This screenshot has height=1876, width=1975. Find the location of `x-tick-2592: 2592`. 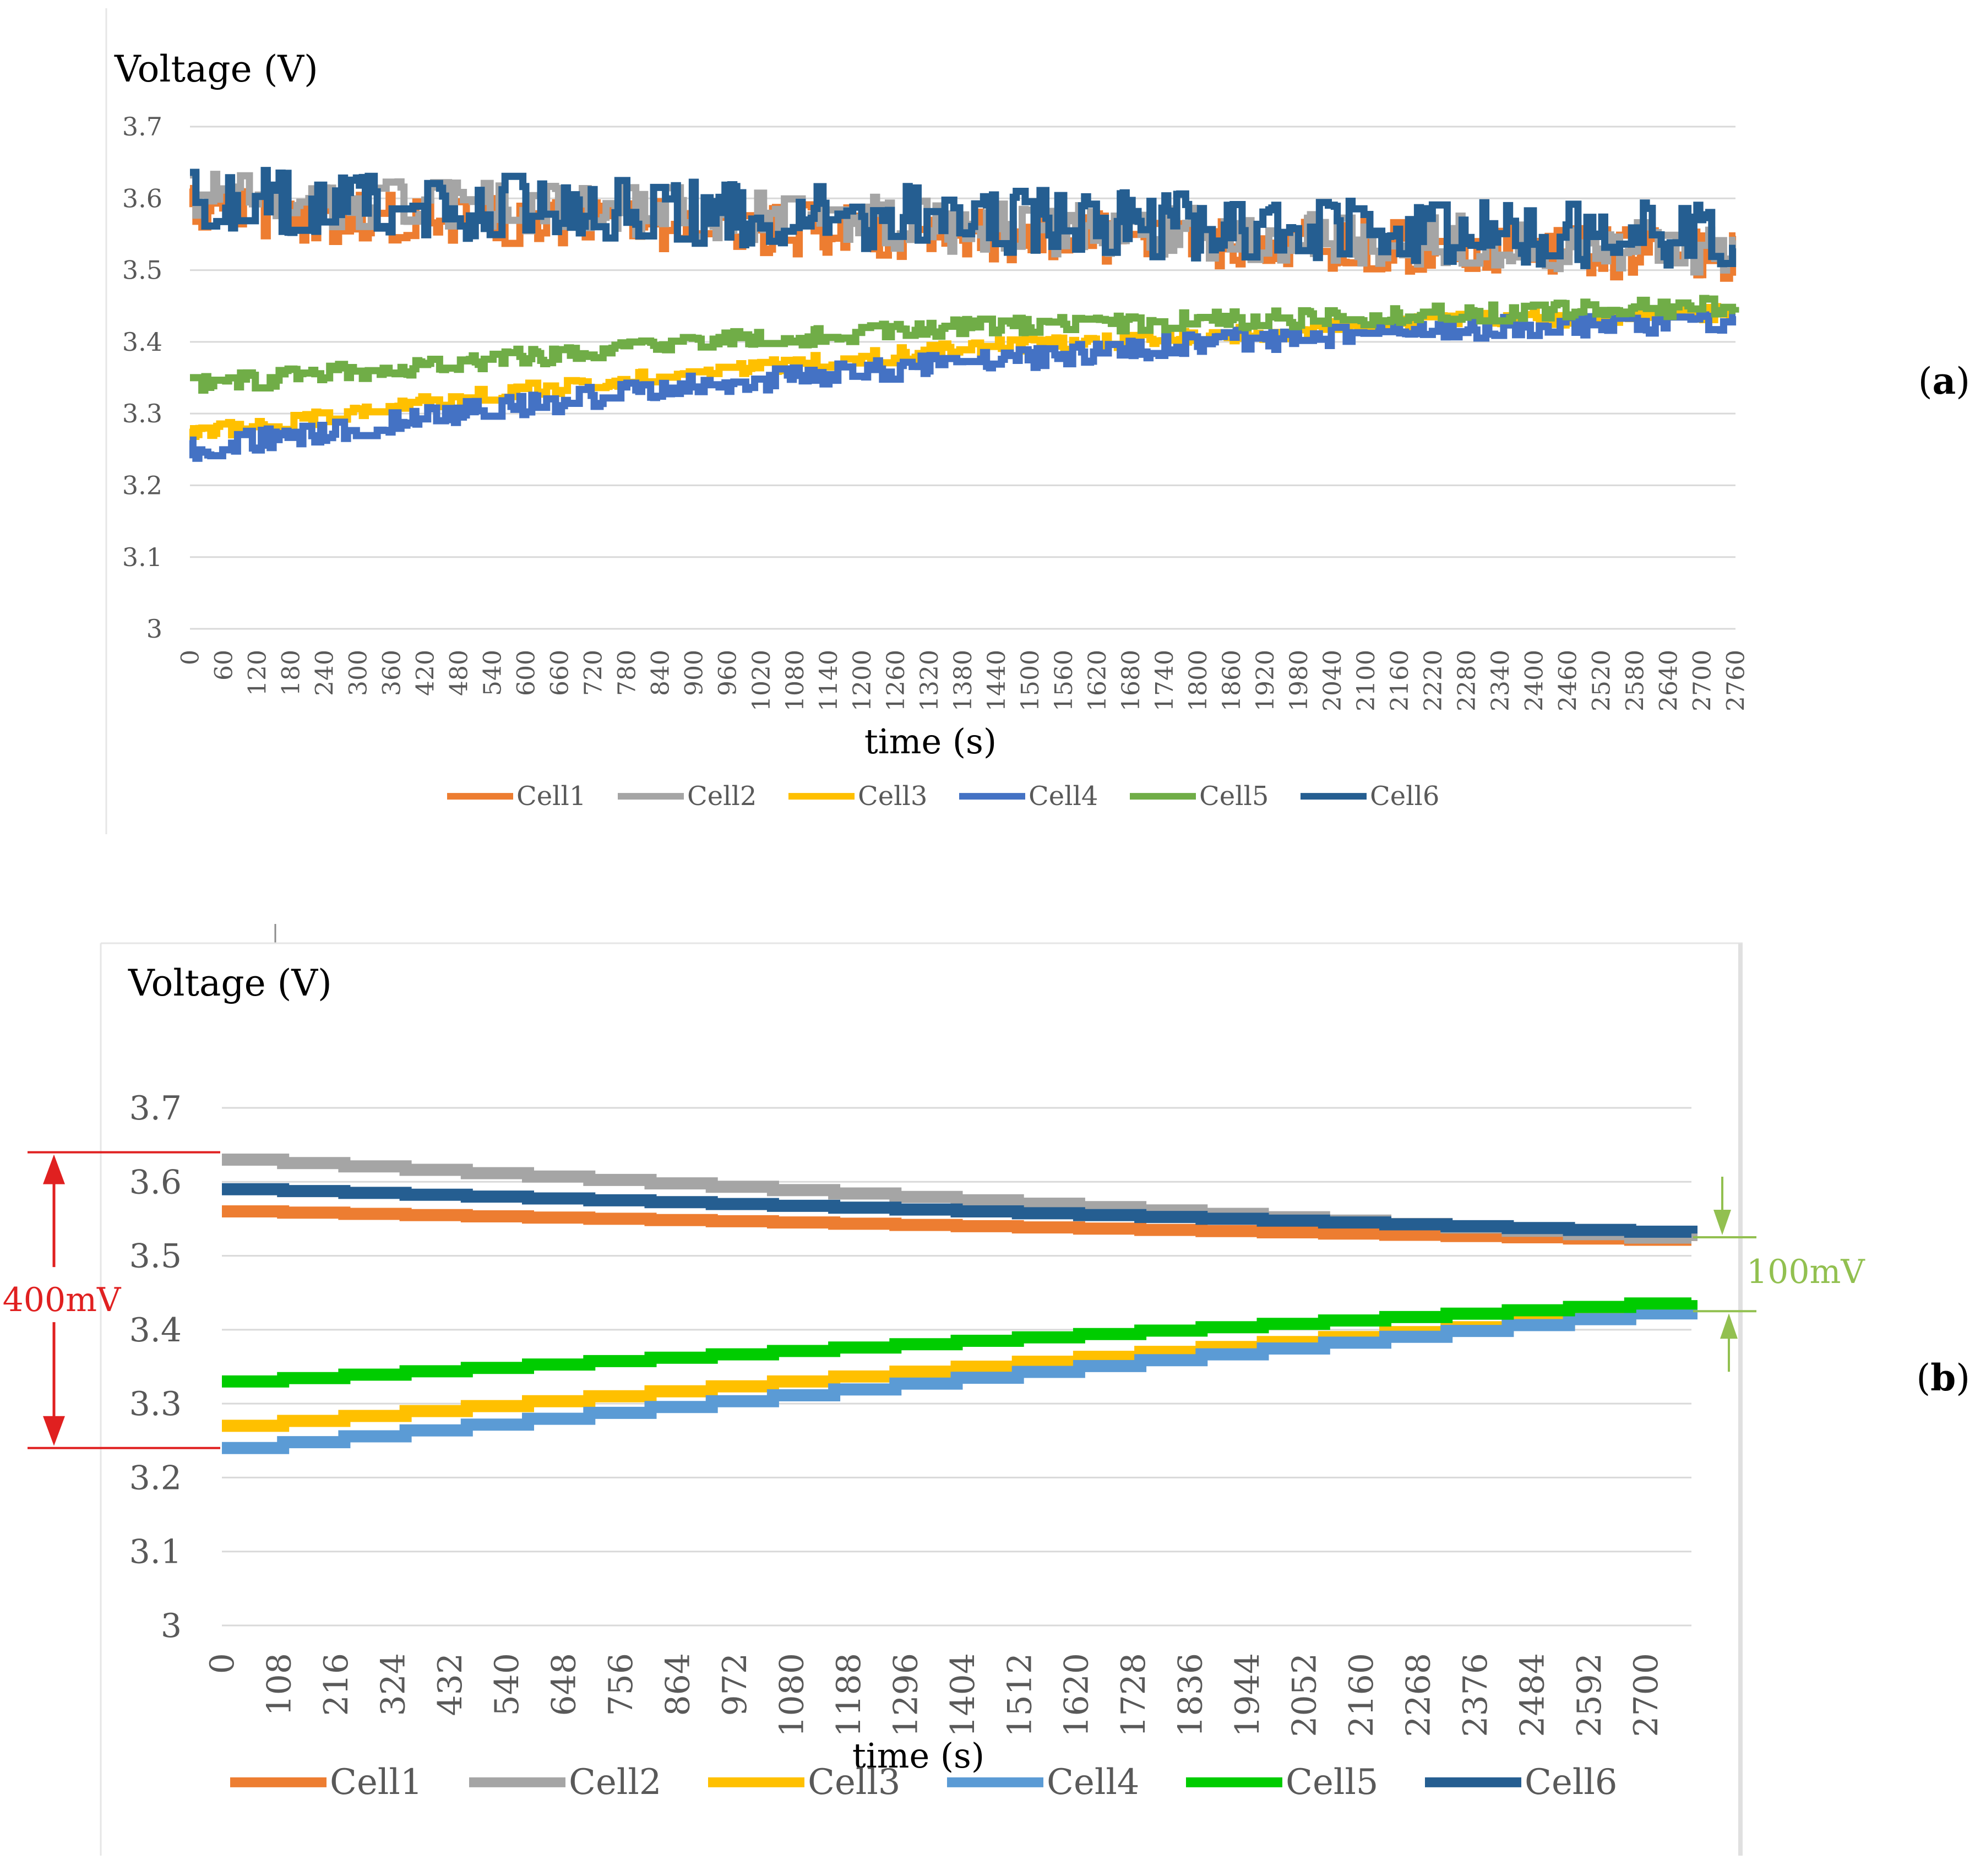

x-tick-2592: 2592 is located at coordinates (1589, 1695).